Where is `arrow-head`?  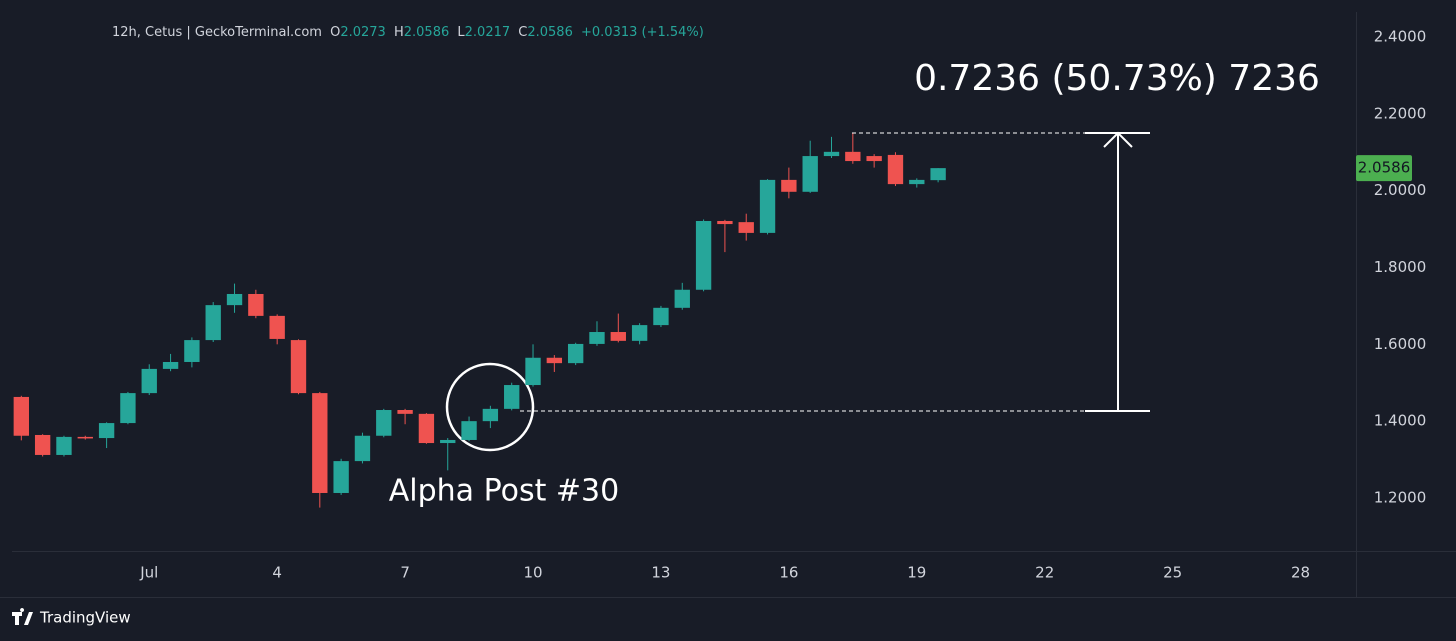
arrow-head is located at coordinates (1118, 139).